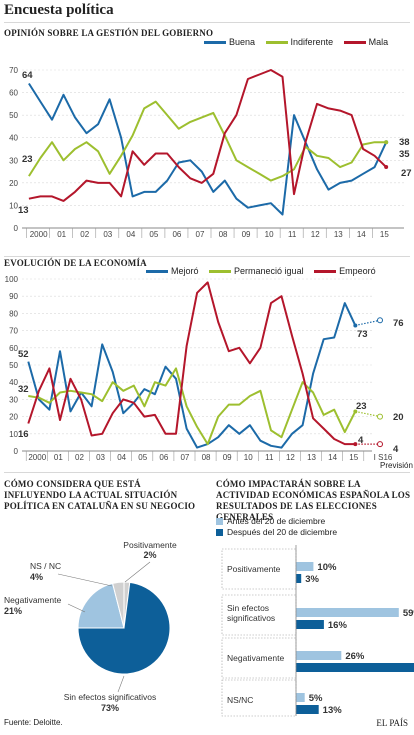 This screenshot has height=735, width=414. What do you see at coordinates (353, 457) in the screenshot?
I see `x-tick-label-2-15: 15` at bounding box center [353, 457].